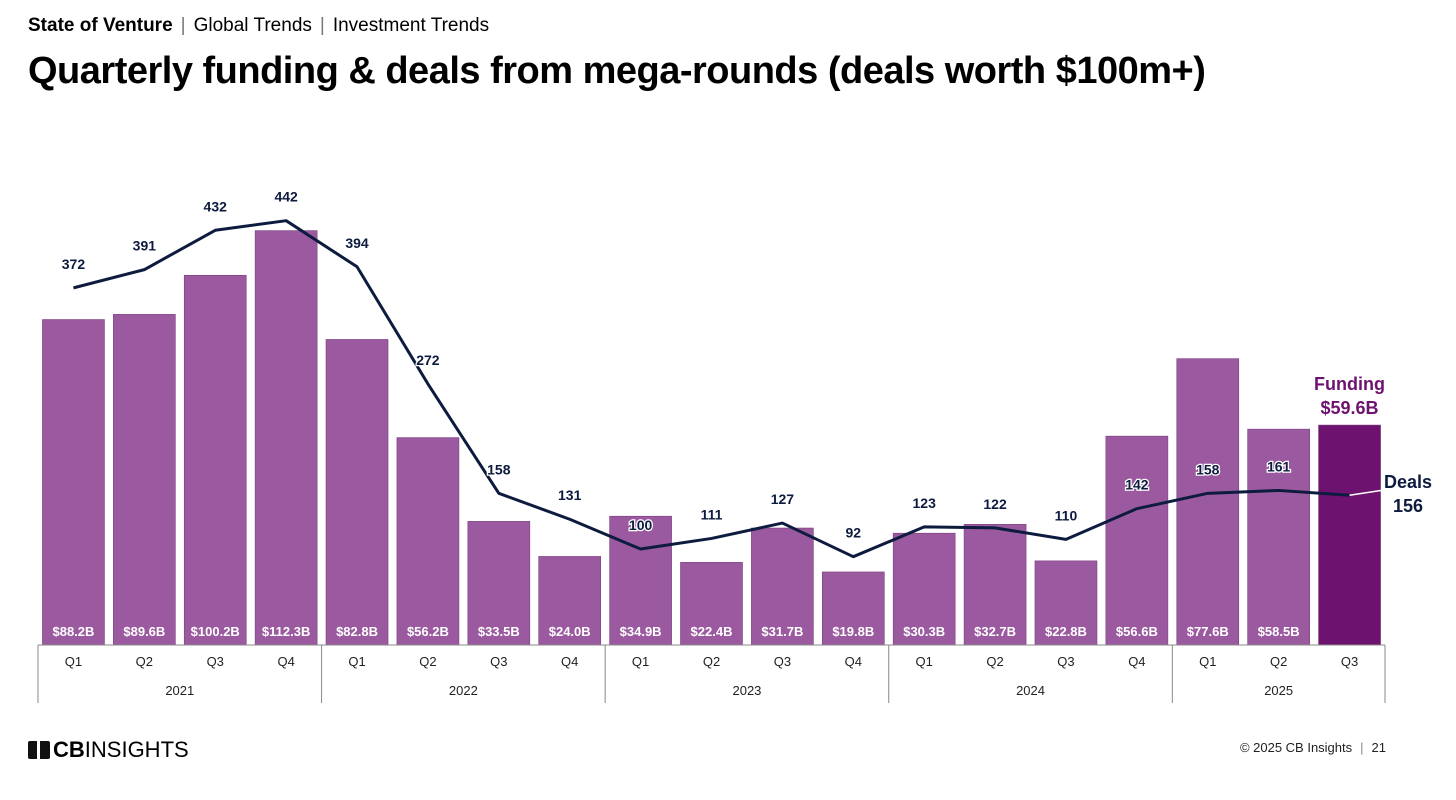 This screenshot has width=1456, height=800. Describe the element at coordinates (924, 631) in the screenshot. I see `funding-label: $30.3B` at that location.